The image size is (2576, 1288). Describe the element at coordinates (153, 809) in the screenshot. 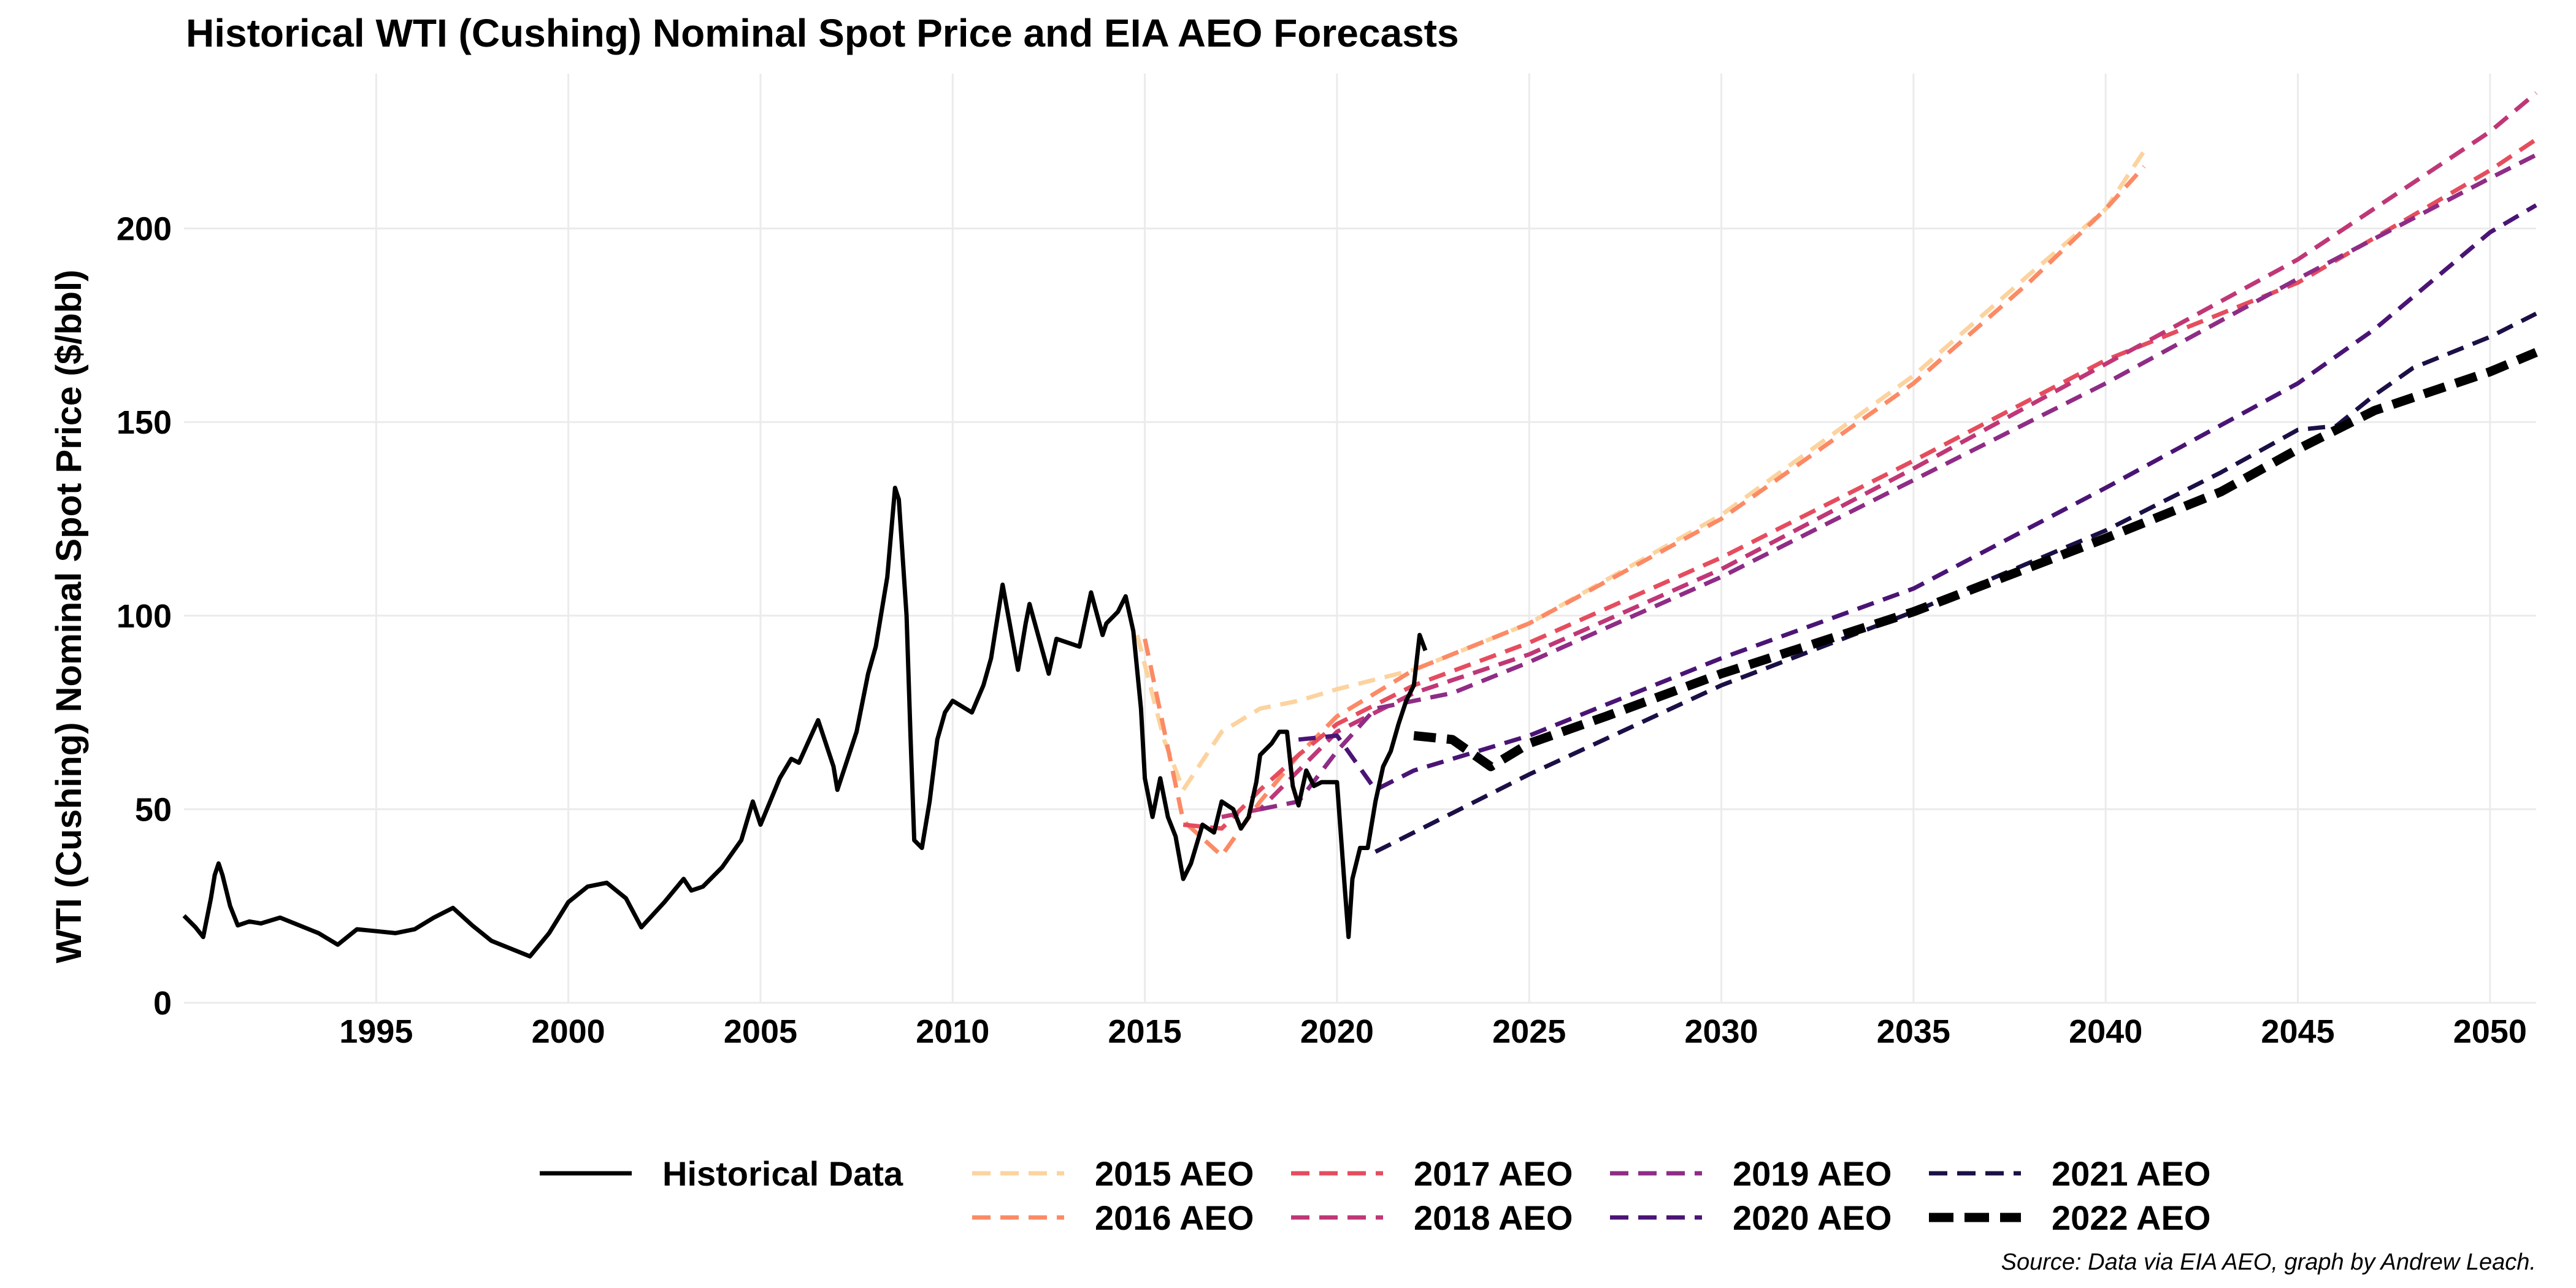

I see `y-tick-label: 50` at that location.